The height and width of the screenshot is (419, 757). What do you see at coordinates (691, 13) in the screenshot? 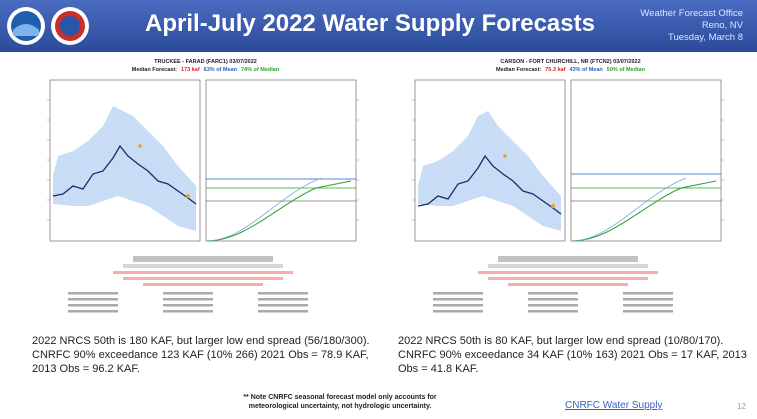
I see `office-line: Weather Forecast Office` at bounding box center [691, 13].